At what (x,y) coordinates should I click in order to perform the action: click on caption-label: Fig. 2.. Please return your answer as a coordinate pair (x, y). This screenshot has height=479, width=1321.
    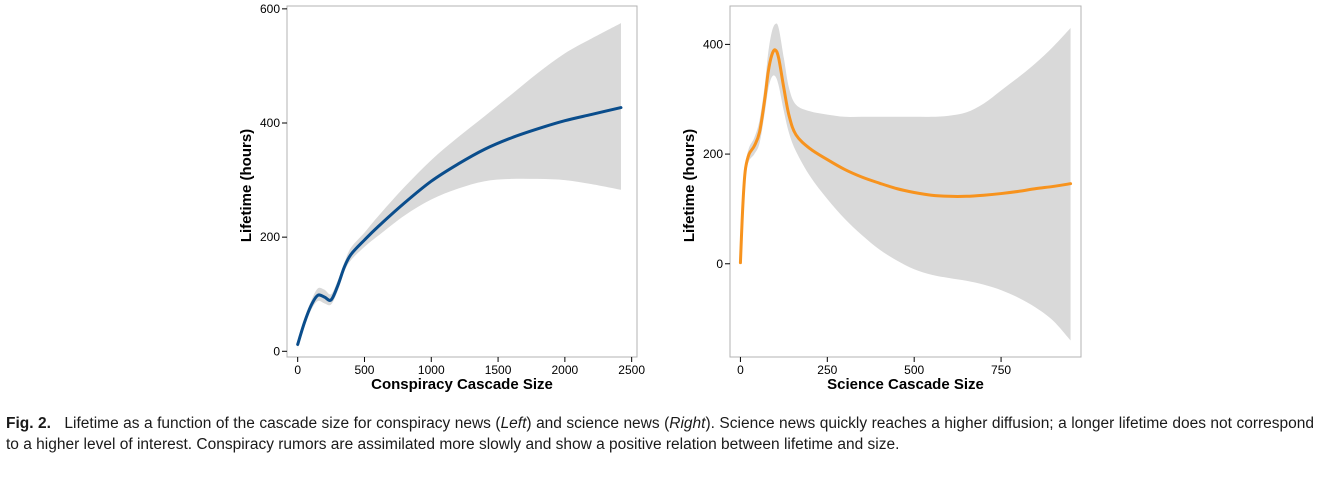
    Looking at the image, I should click on (28, 423).